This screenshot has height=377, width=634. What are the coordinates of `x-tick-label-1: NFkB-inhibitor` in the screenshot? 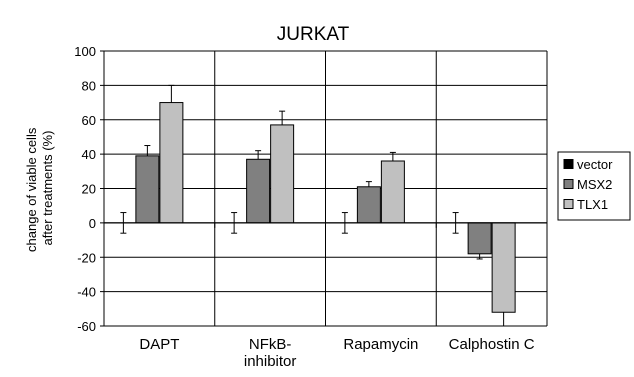 It's located at (270, 353).